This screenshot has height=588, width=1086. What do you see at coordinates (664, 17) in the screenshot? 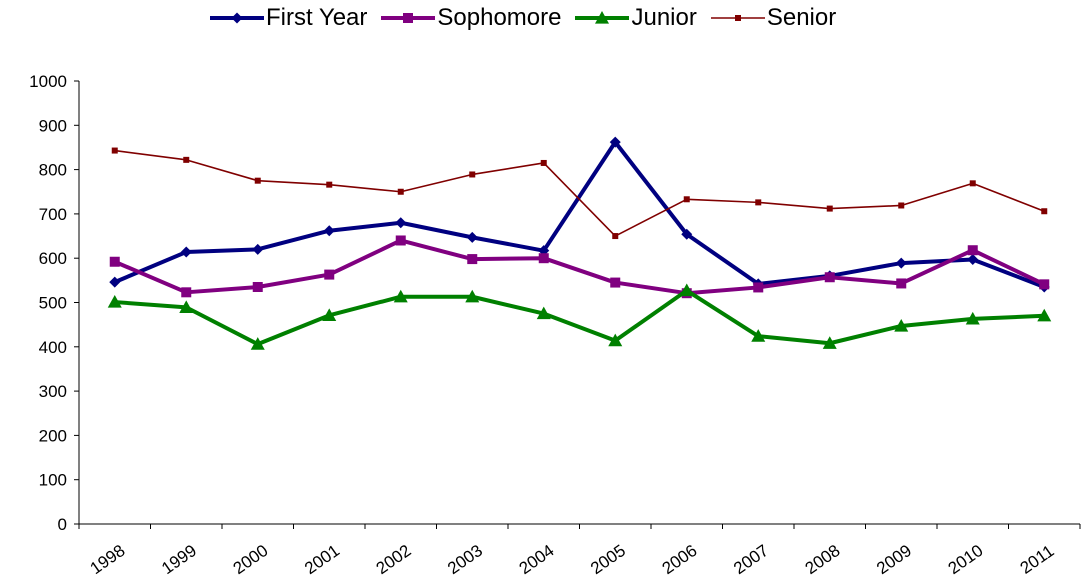
I see `legend-label: Junior` at bounding box center [664, 17].